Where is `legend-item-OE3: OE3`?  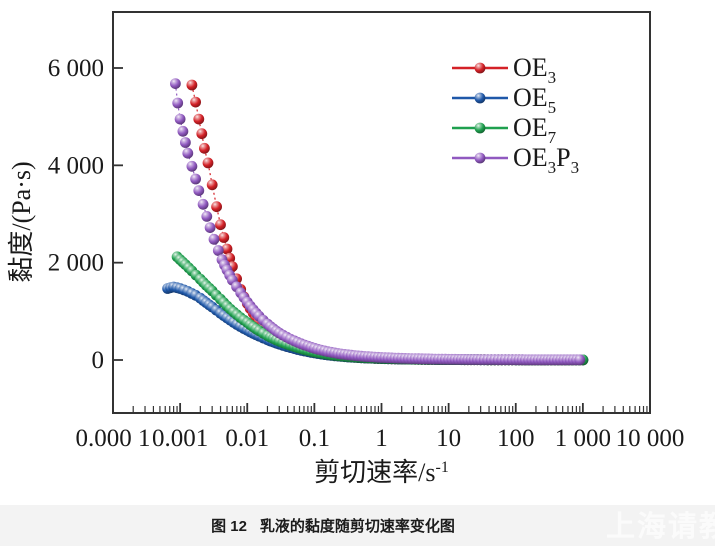
legend-item-OE3: OE3 is located at coordinates (504, 70).